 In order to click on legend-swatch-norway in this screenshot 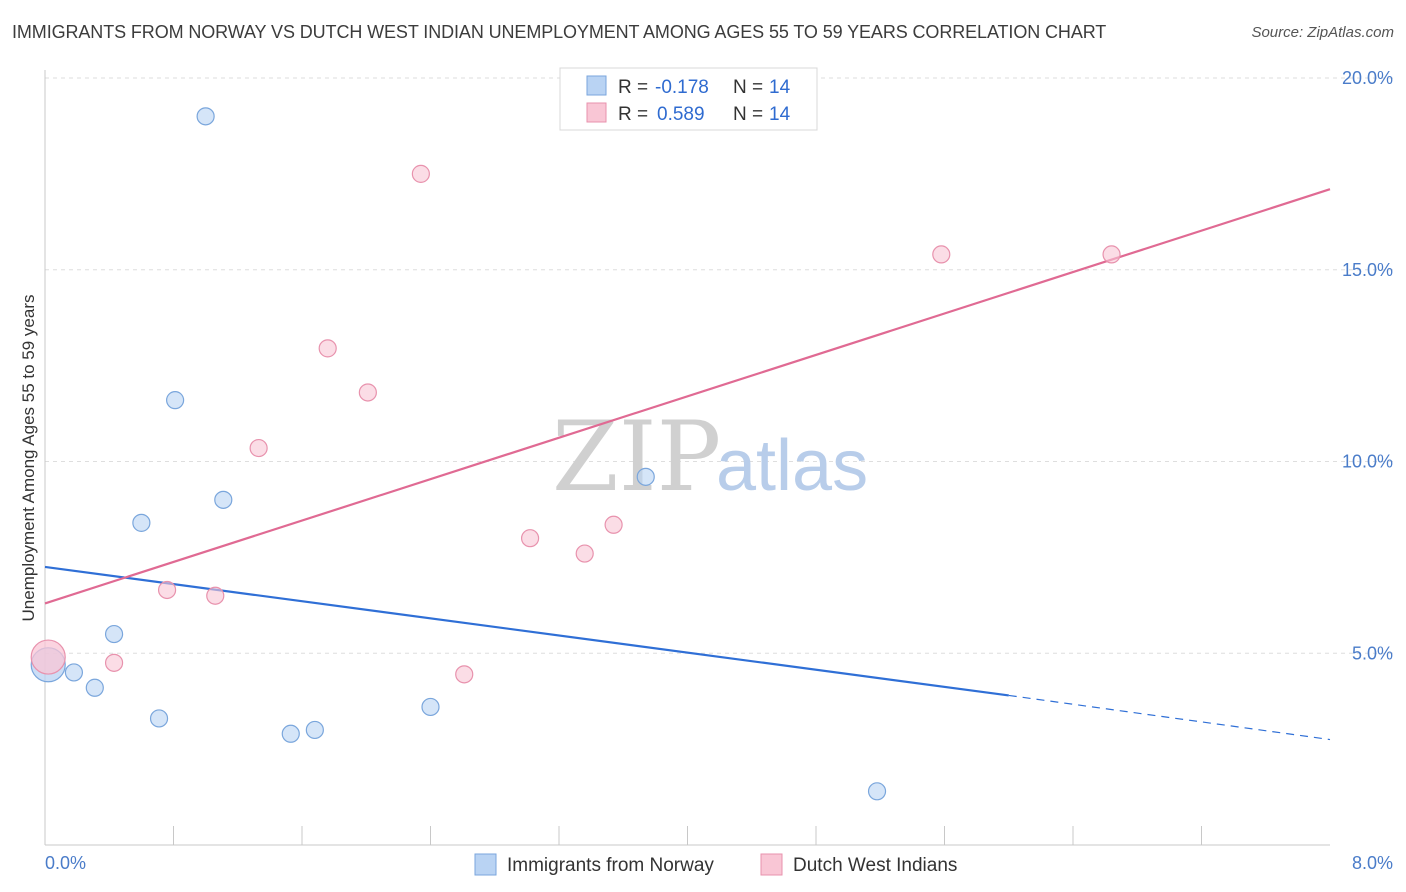, I will do `click(596, 85)`.